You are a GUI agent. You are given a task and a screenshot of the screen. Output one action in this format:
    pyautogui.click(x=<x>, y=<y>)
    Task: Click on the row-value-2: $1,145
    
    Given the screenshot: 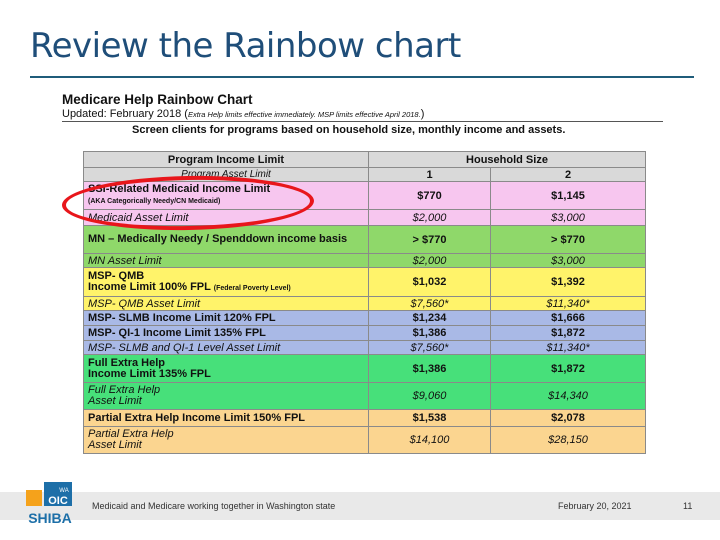 What is the action you would take?
    pyautogui.click(x=568, y=195)
    